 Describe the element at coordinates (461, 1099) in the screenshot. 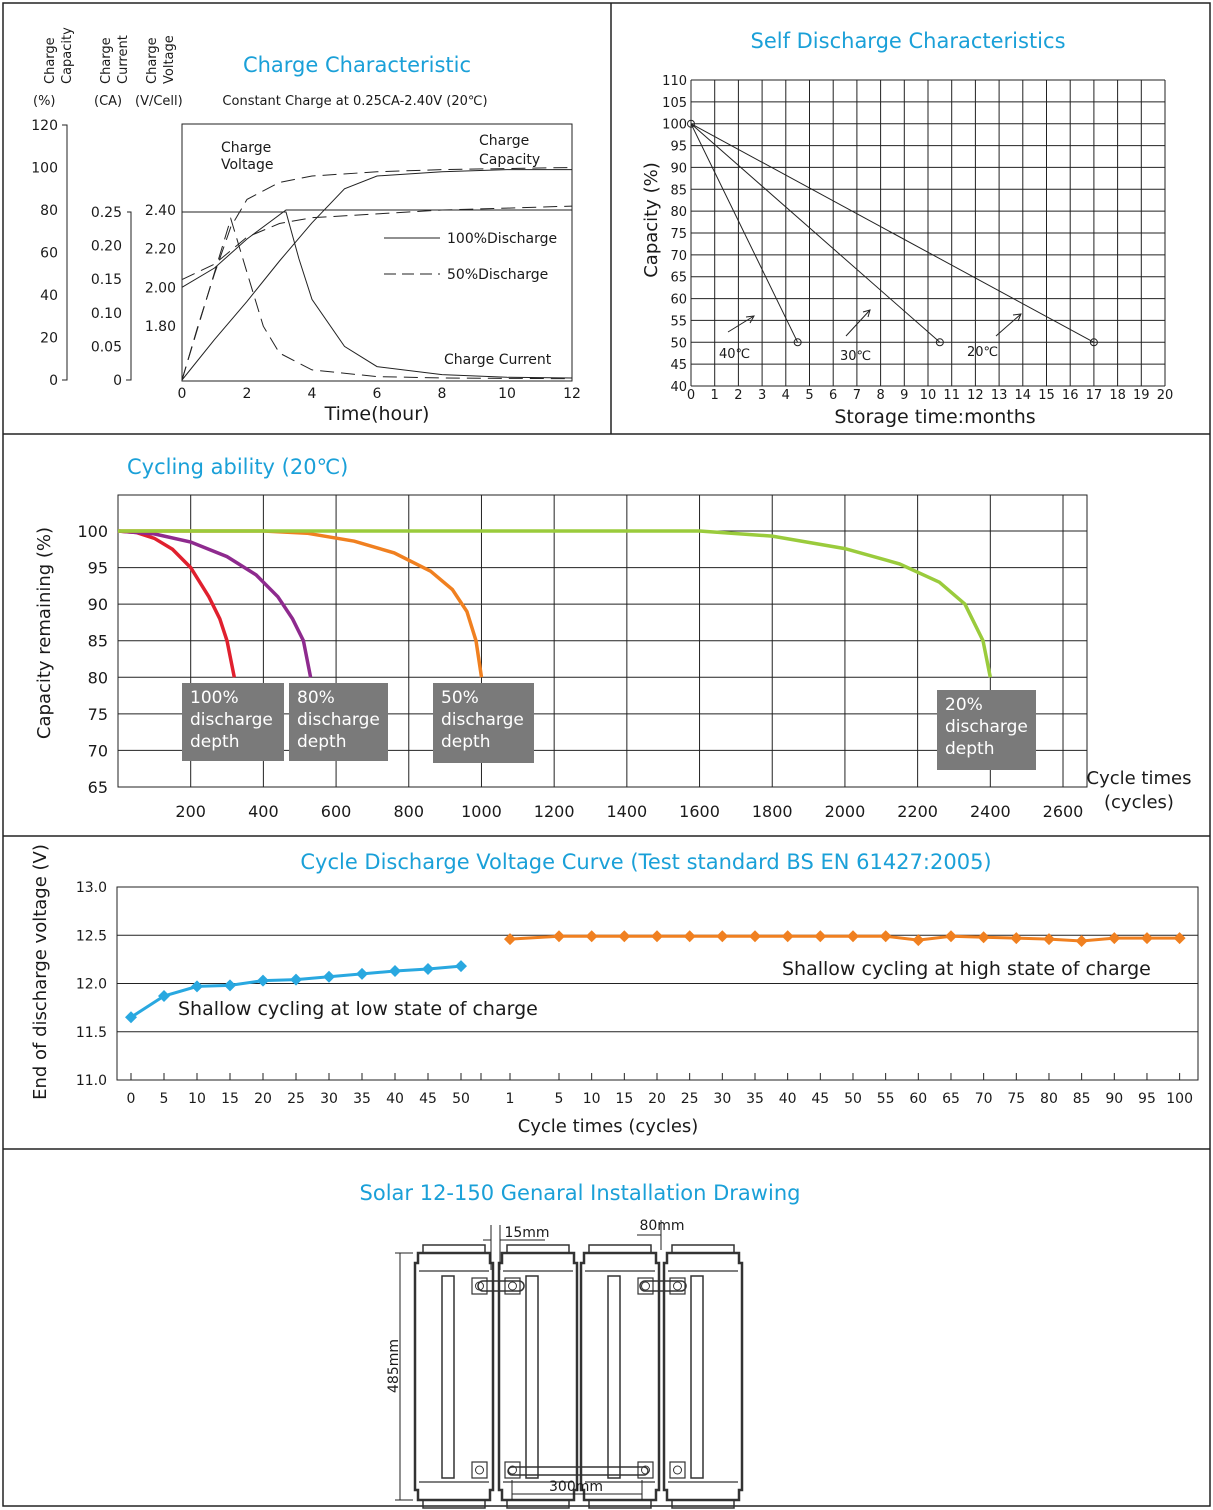

I see `tick-x-low: 50` at that location.